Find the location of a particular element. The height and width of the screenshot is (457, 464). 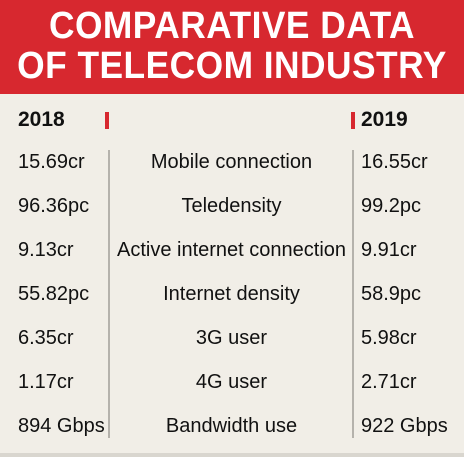

metric-label: Internet density is located at coordinates (231, 294).